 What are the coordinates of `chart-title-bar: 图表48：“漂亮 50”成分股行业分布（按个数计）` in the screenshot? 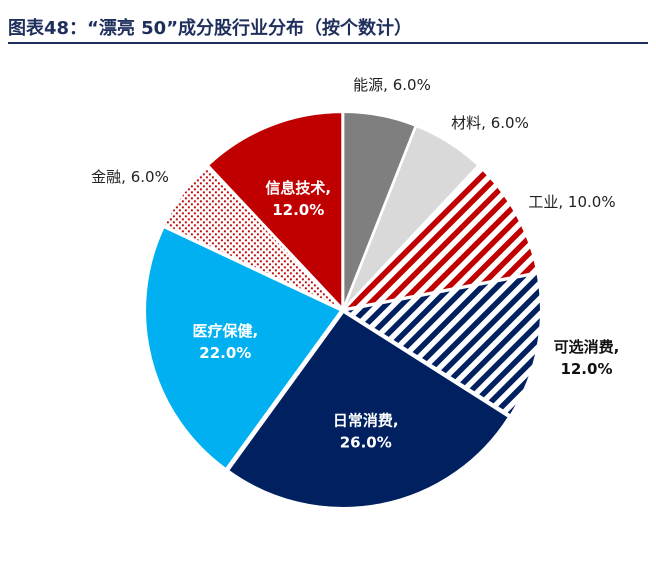 It's located at (328, 28).